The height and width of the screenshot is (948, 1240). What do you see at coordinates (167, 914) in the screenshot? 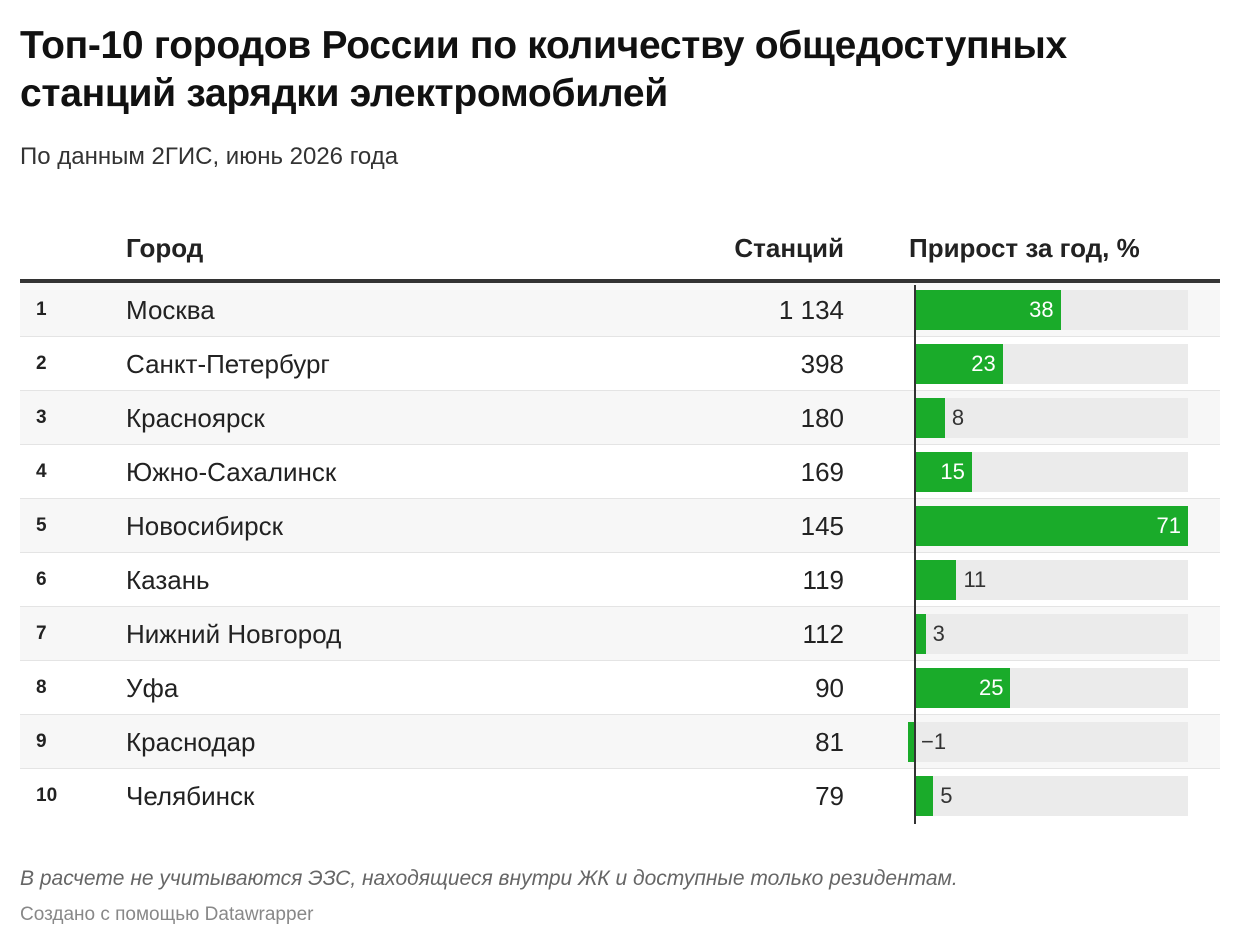
I see `credit-link: Создано с помощью Datawrapper` at bounding box center [167, 914].